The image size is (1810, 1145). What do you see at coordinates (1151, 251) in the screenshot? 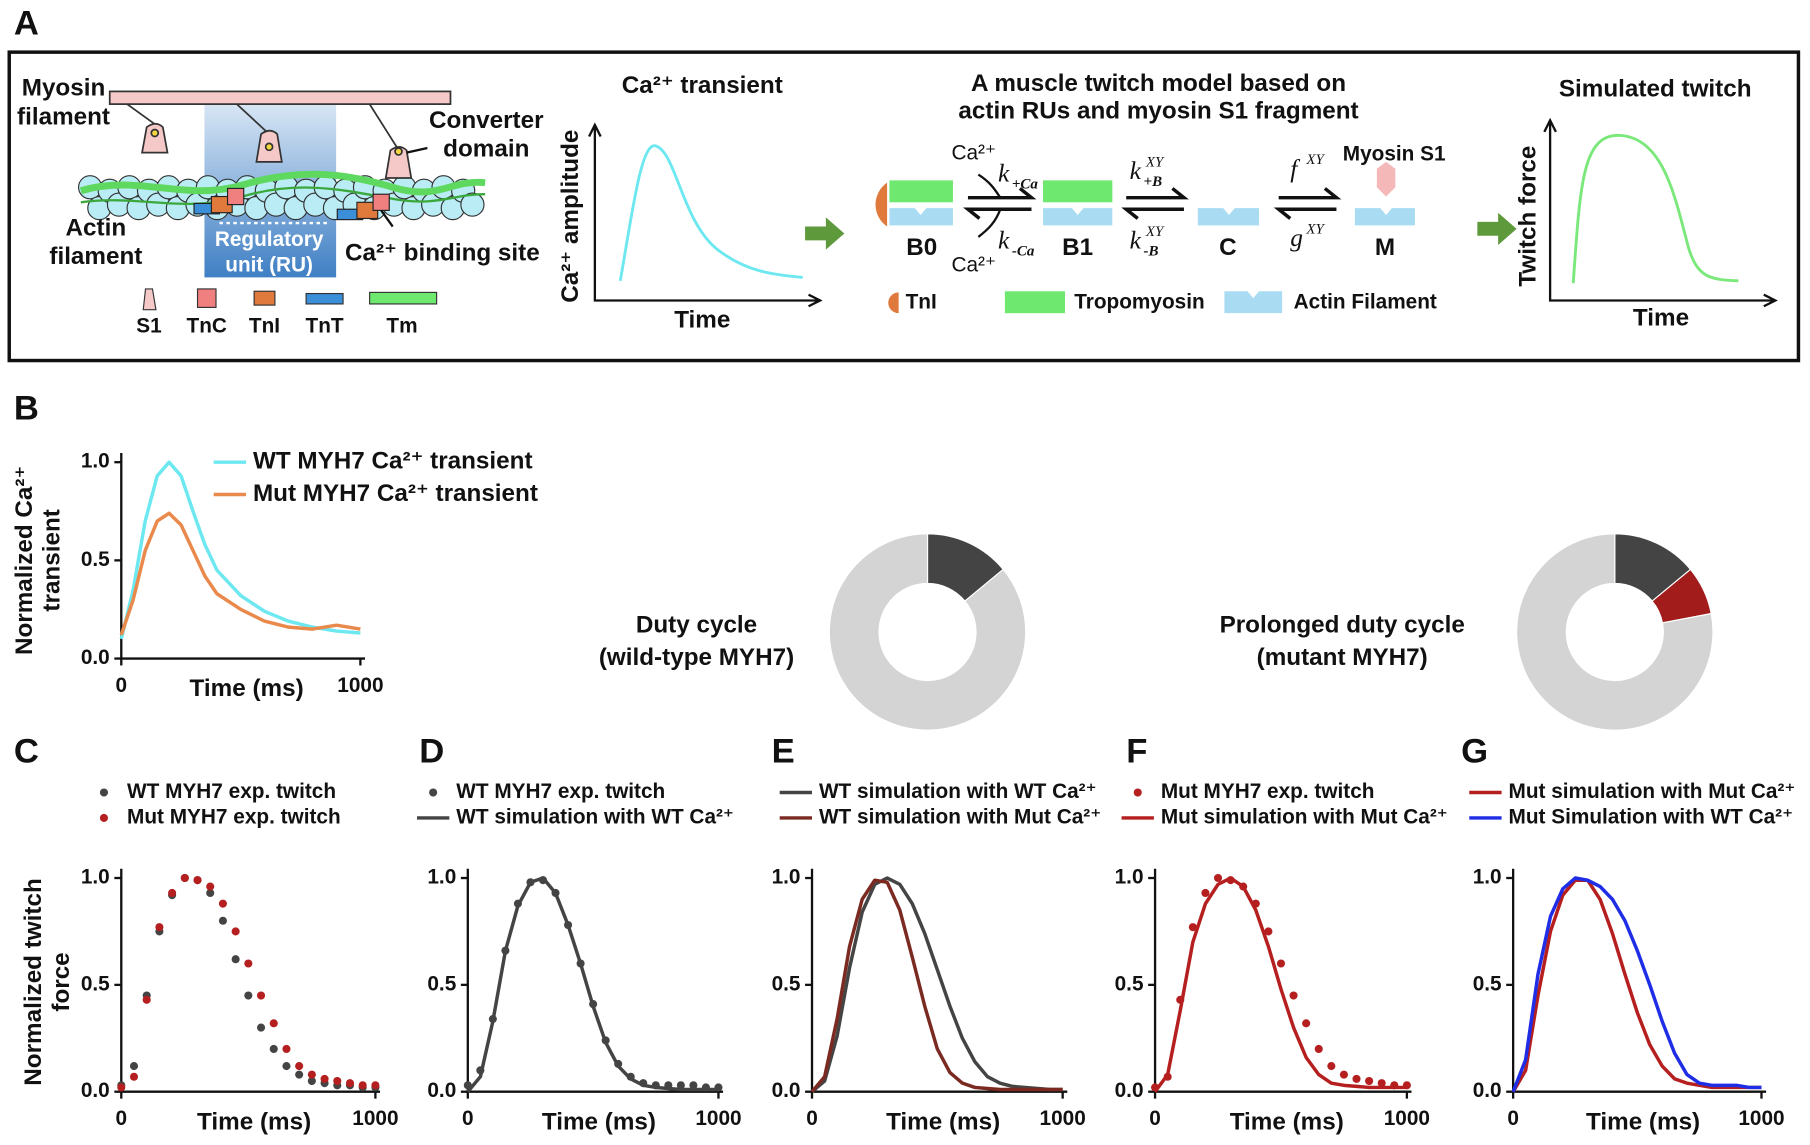
I see `rate-sub: -B` at bounding box center [1151, 251].